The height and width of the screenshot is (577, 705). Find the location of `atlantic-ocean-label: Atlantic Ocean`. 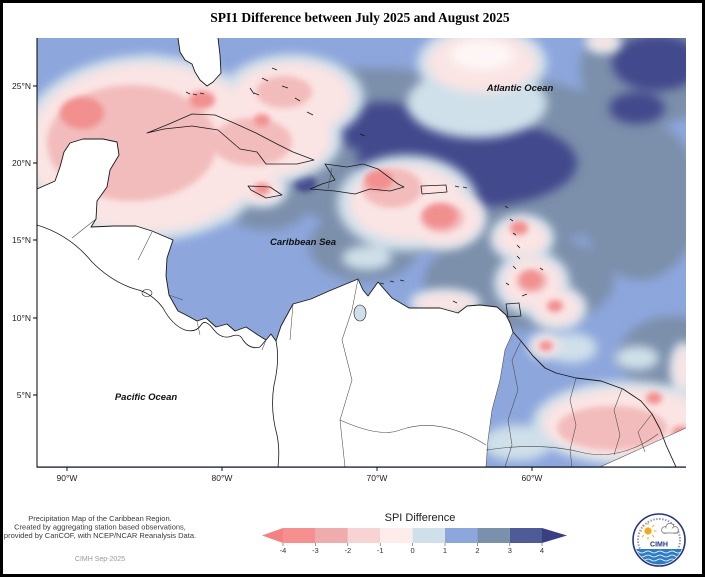

atlantic-ocean-label: Atlantic Ocean is located at coordinates (520, 88).